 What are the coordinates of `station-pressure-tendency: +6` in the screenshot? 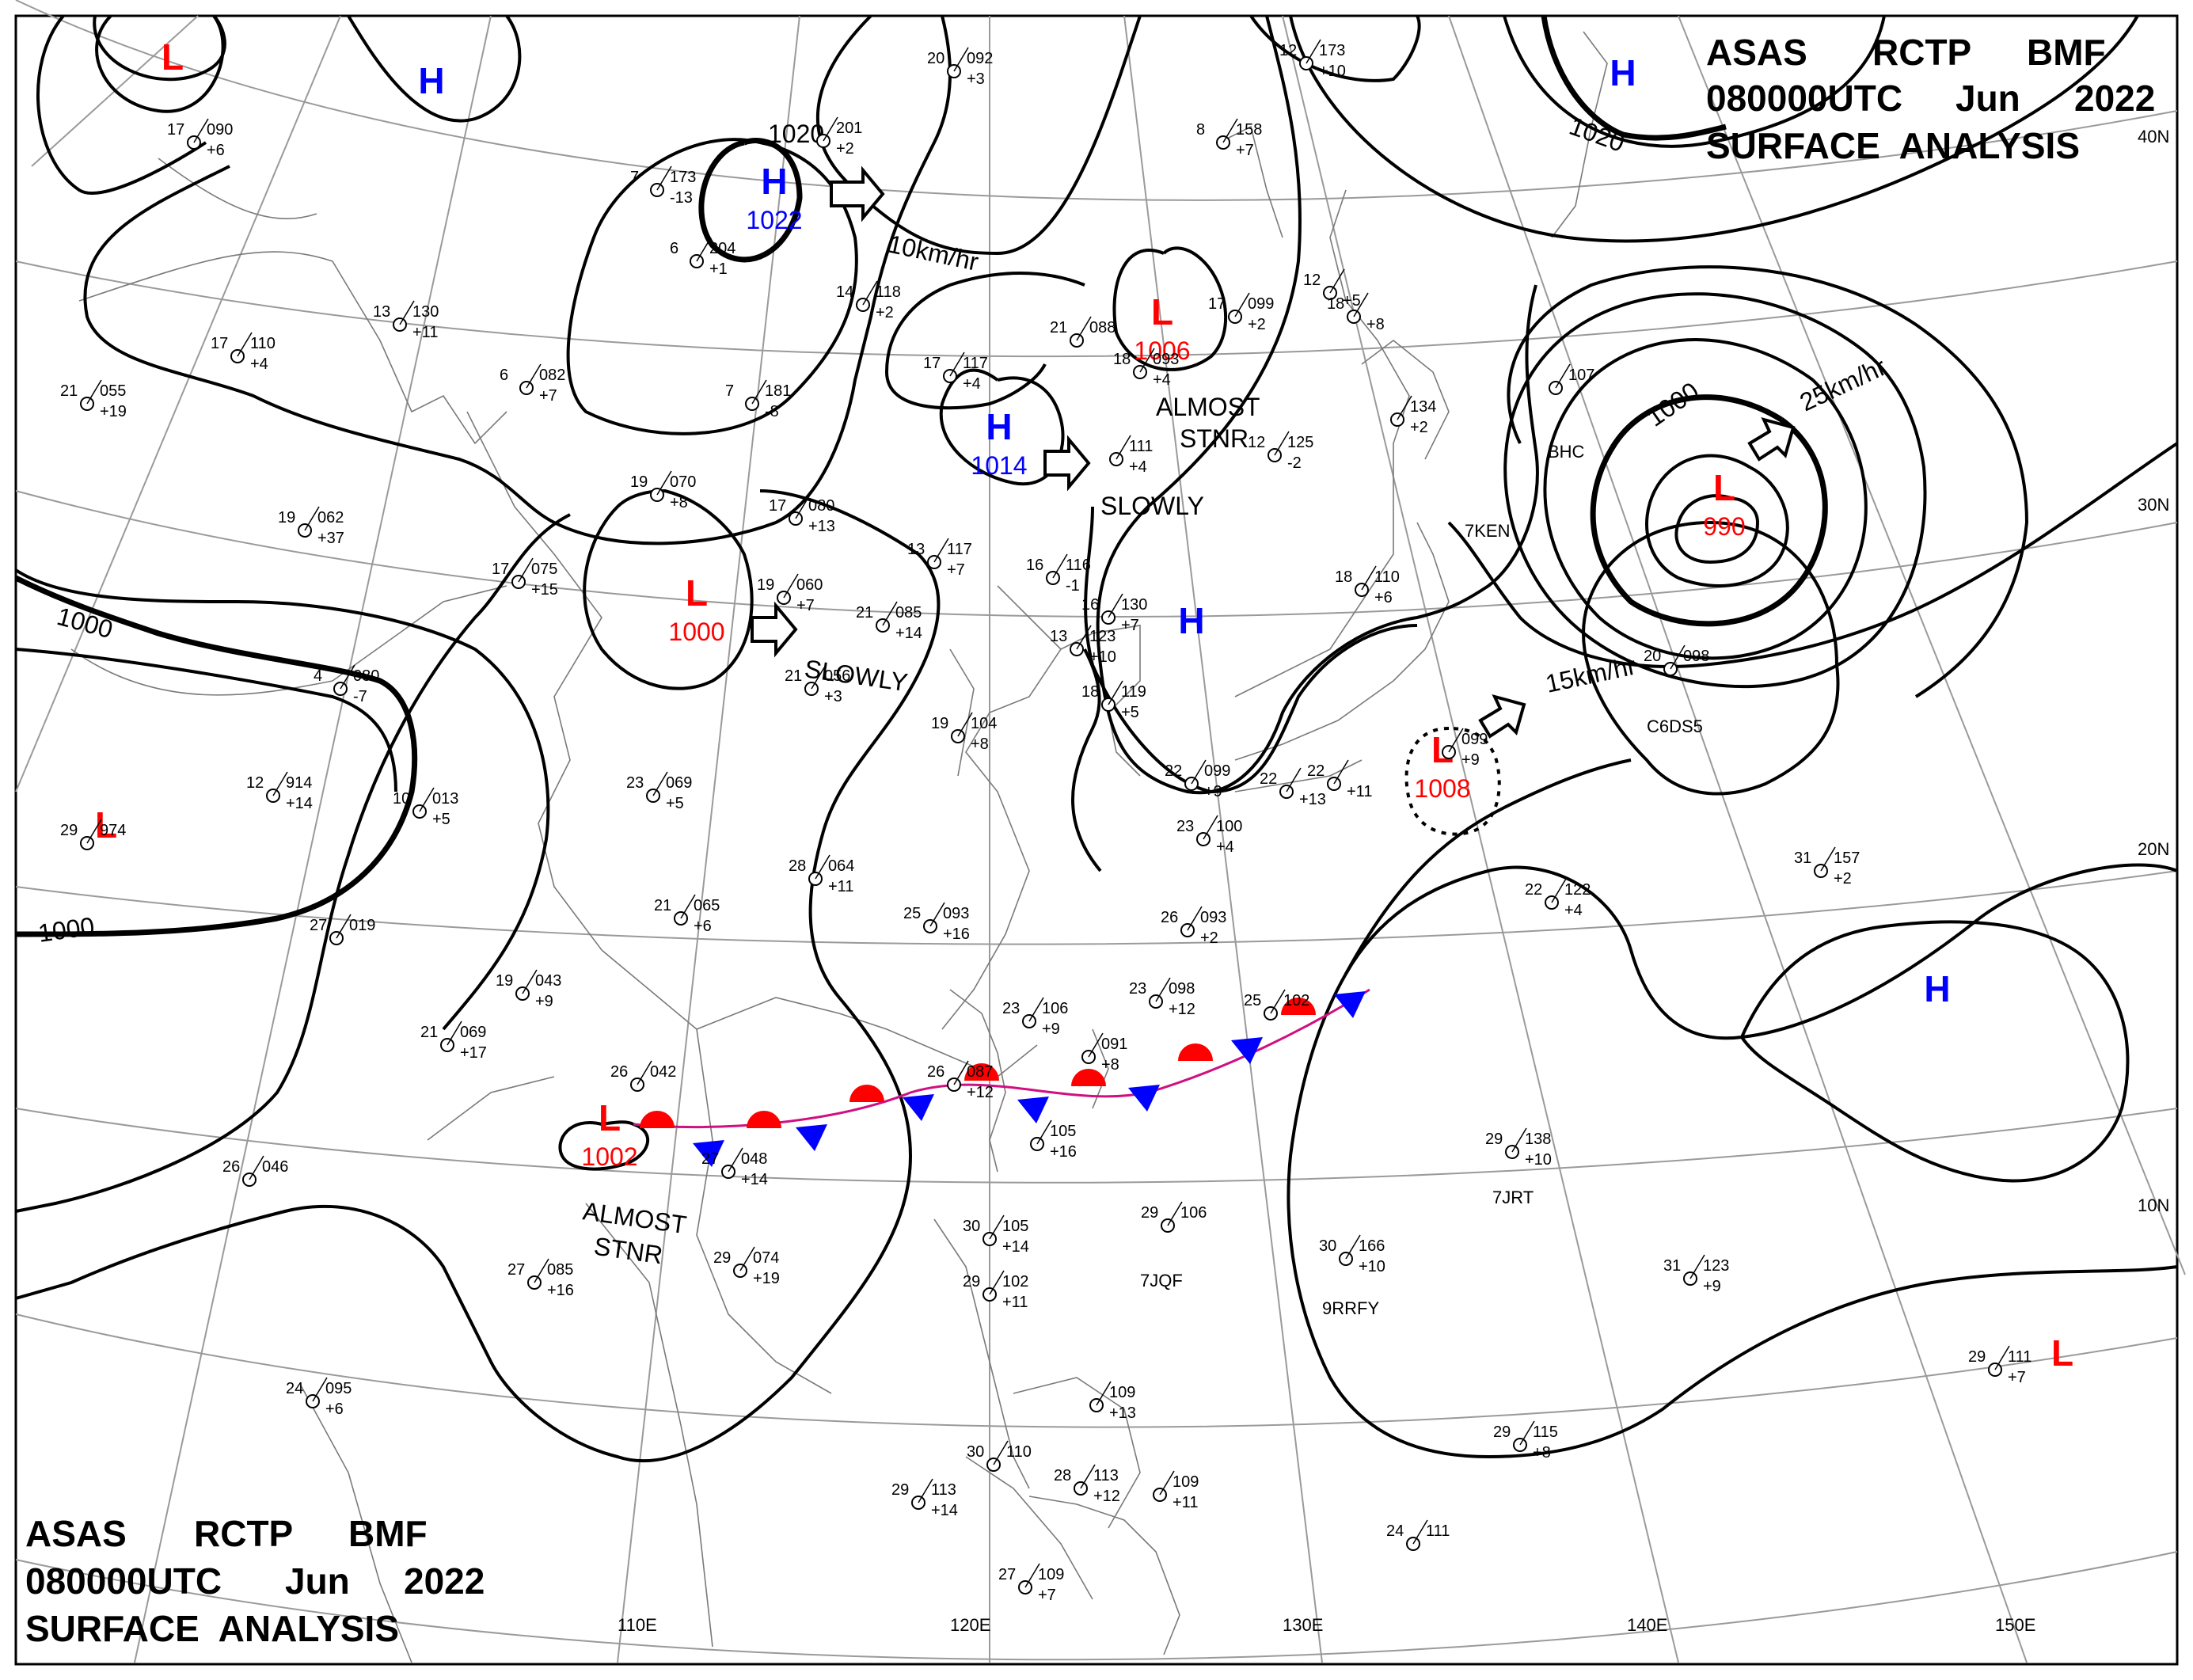 It's located at (1383, 597).